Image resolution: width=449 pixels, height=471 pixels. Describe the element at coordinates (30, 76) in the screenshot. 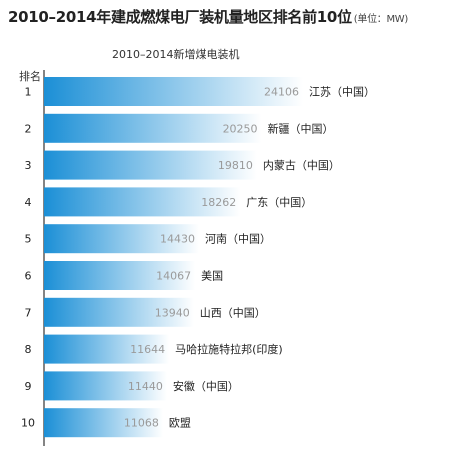

I see `rank-header: 排名` at that location.